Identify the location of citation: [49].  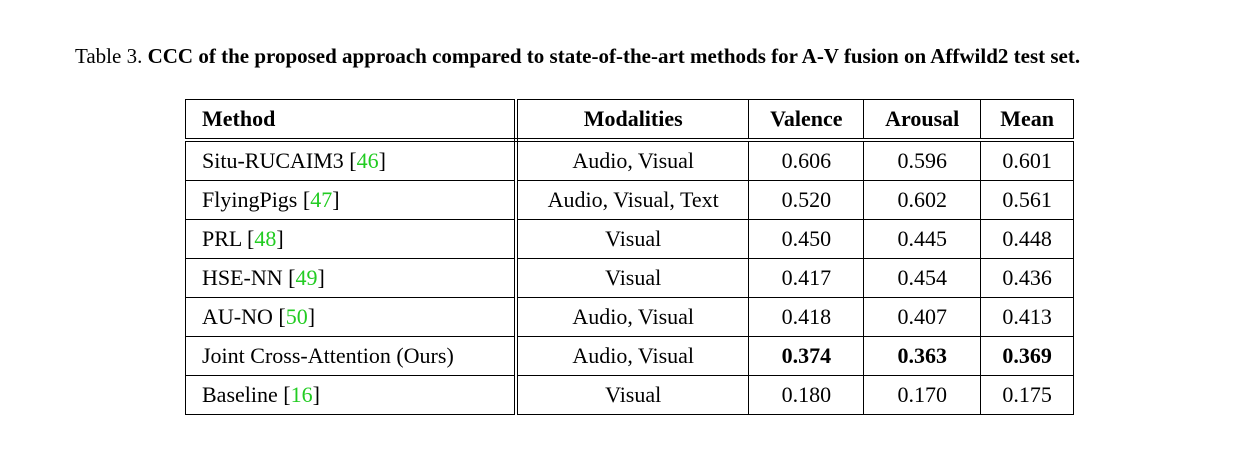
(306, 277).